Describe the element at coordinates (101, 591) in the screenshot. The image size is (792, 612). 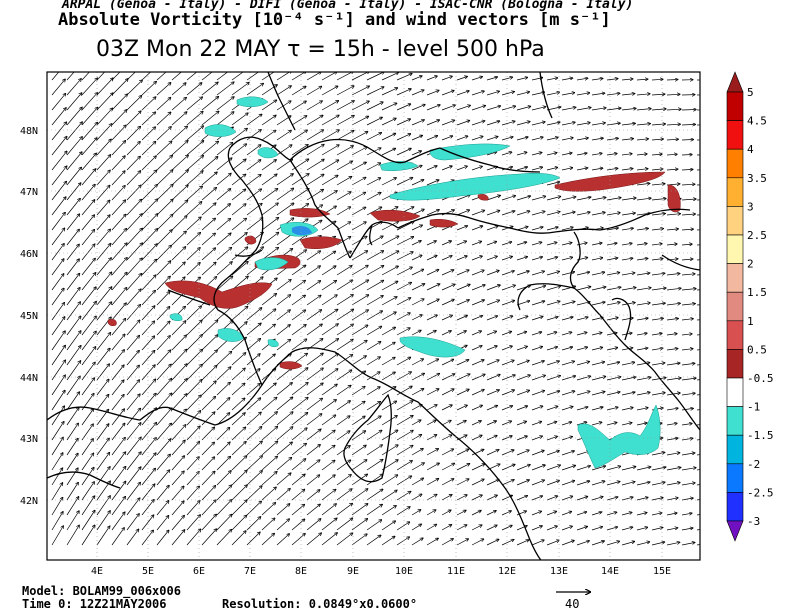
I see `model-label: Model: BOLAM99_006x006` at that location.